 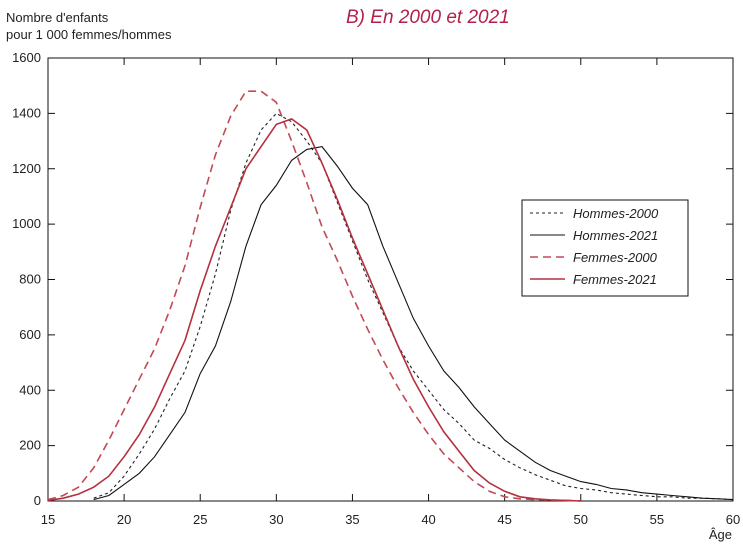 I want to click on legend-label: Femmes-2021, so click(x=615, y=279).